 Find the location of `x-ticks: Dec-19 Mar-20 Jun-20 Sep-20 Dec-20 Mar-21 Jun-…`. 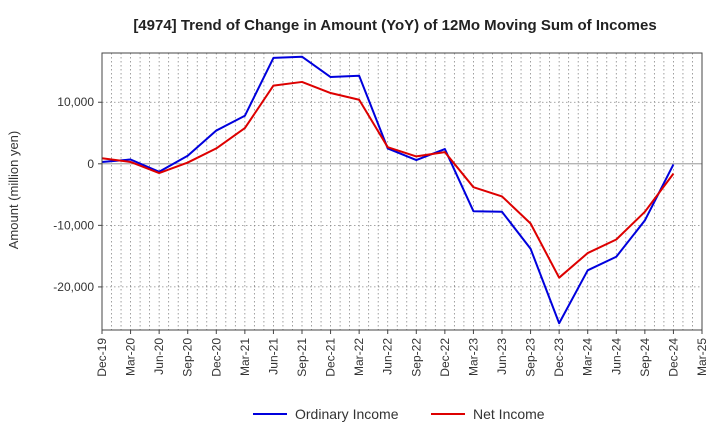

x-ticks: Dec-19 Mar-20 Jun-20 Sep-20 Dec-20 Mar-21 Jun-… is located at coordinates (402, 353).